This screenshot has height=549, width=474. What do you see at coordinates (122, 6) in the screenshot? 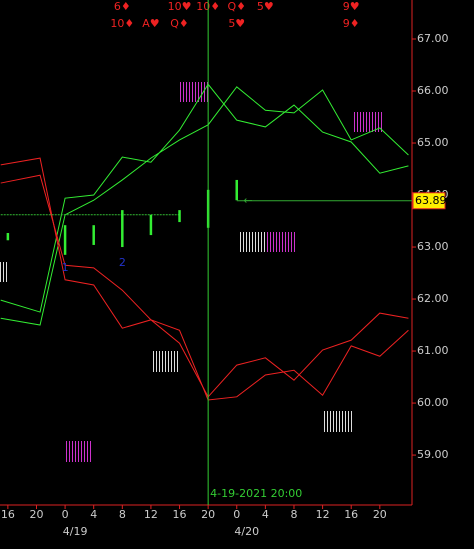
I see `card-marker: 6♦` at bounding box center [122, 6].